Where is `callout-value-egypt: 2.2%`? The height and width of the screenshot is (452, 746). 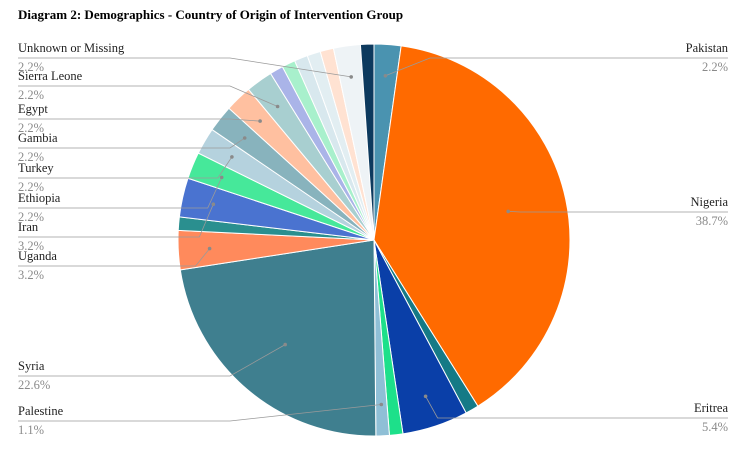
callout-value-egypt: 2.2% is located at coordinates (31, 128).